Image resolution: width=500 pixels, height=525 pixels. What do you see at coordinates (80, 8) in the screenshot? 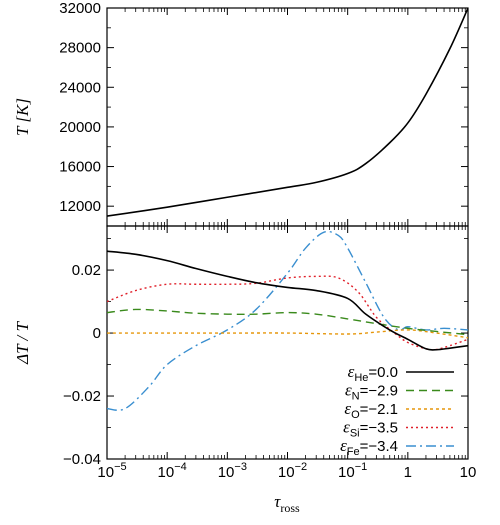
I see `top-y-tick-label: 32000` at bounding box center [80, 8].